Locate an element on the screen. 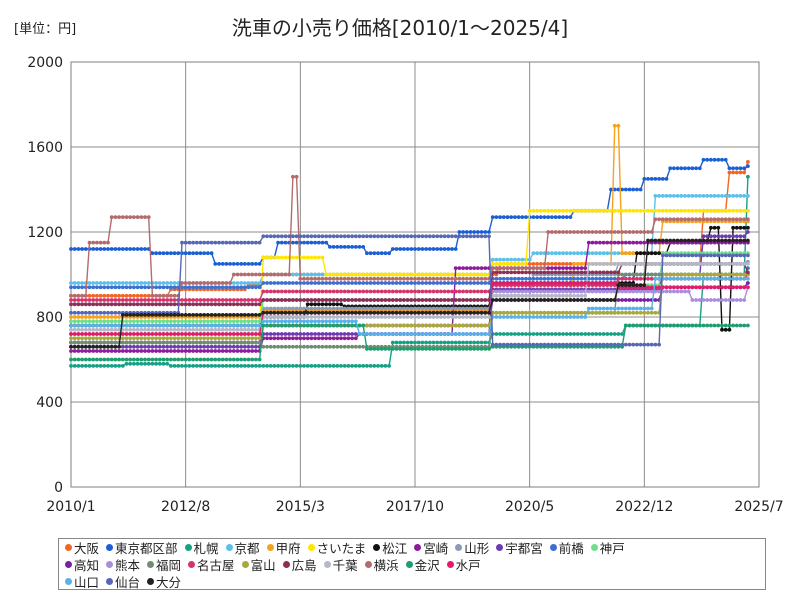  legend-item: 水戸 is located at coordinates (463, 564).